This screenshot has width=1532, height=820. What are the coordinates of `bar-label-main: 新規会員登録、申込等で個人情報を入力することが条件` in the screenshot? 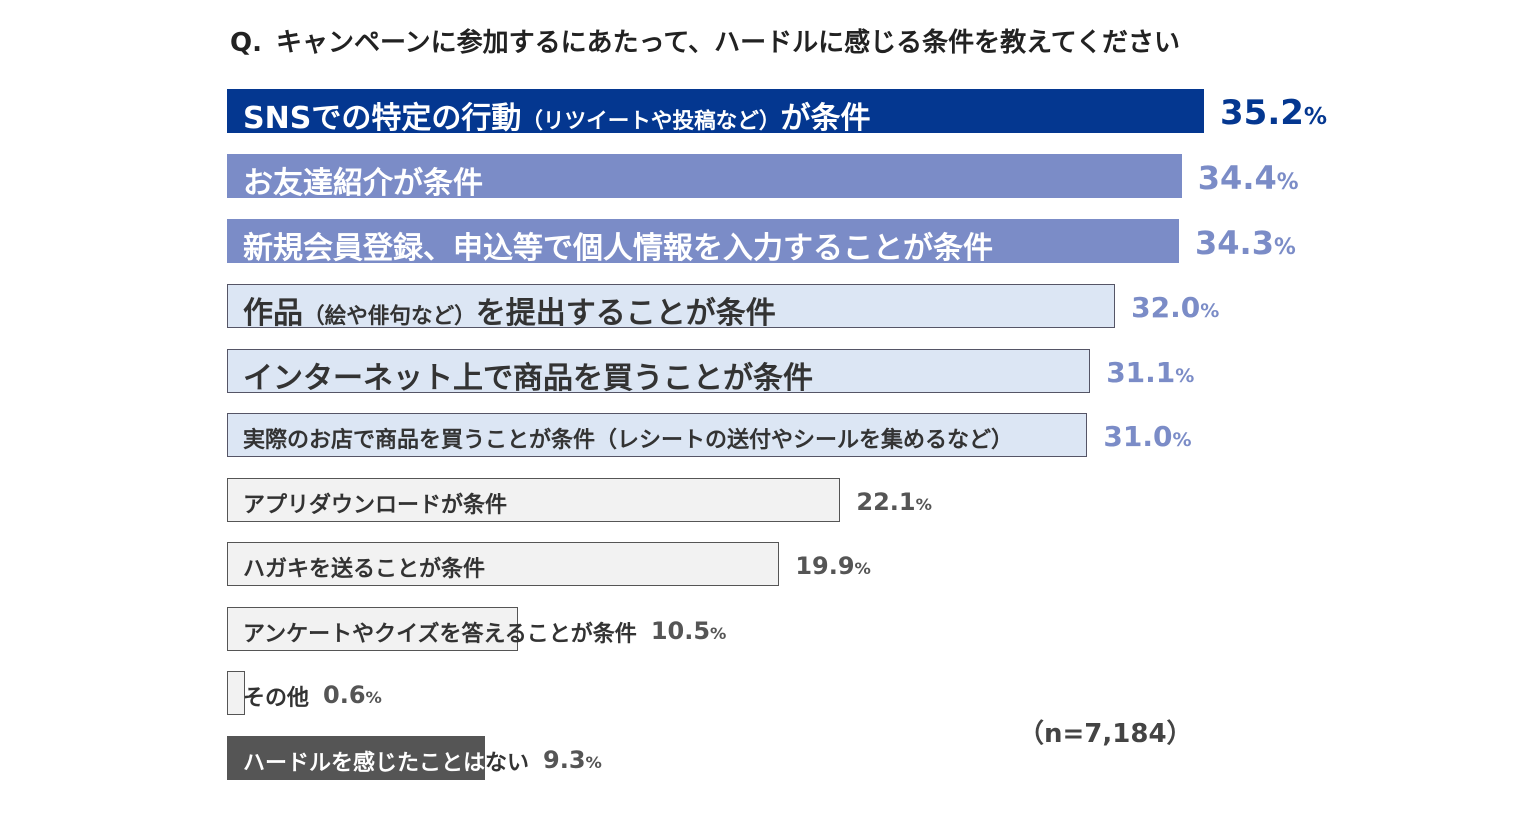 It's located at (618, 248).